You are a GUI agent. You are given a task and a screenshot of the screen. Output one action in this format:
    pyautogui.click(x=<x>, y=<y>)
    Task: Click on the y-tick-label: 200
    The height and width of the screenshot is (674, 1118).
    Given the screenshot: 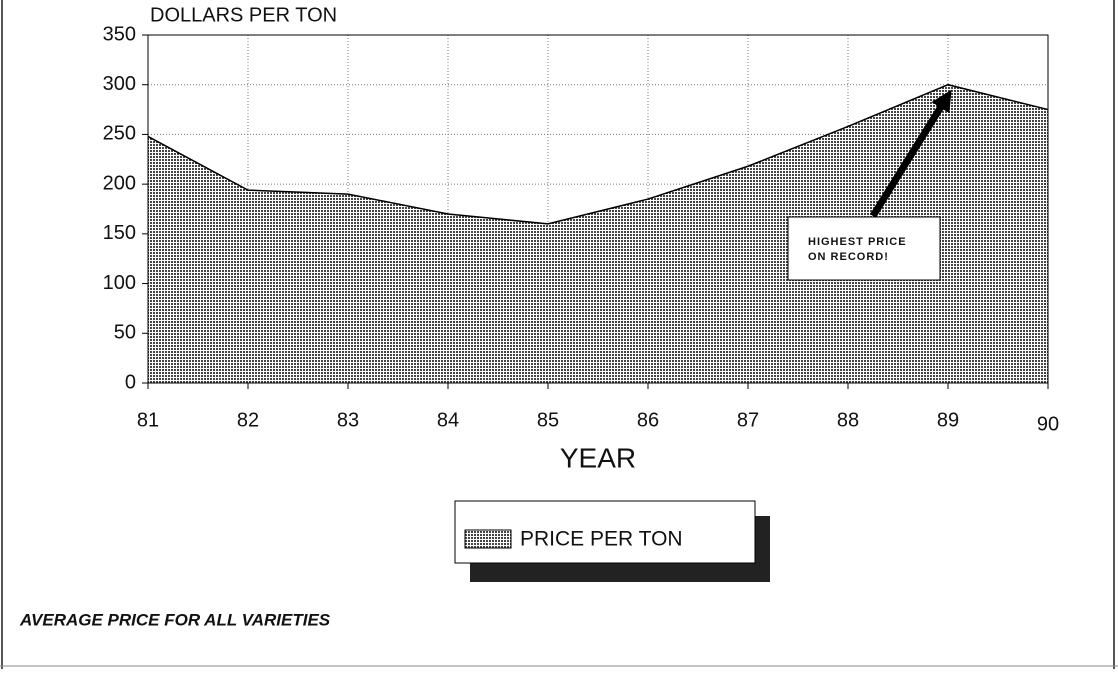 What is the action you would take?
    pyautogui.click(x=119, y=183)
    